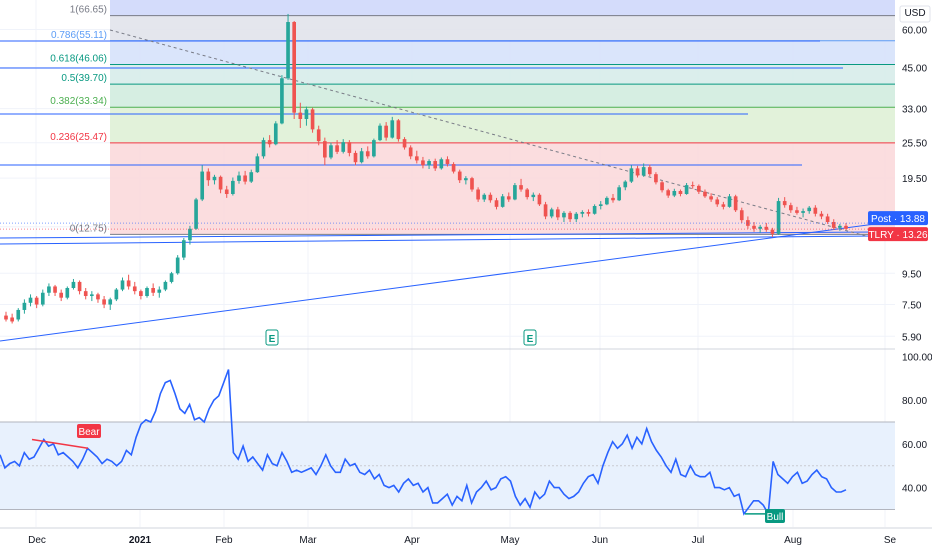 The height and width of the screenshot is (555, 932). What do you see at coordinates (917, 423) in the screenshot?
I see `rsi-axis: 100.00 80.00 60.00 40.00` at bounding box center [917, 423].